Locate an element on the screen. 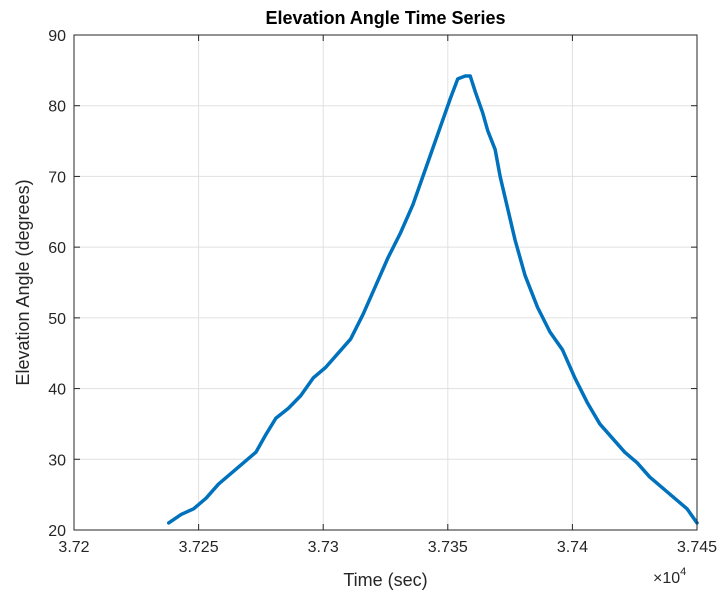 Image resolution: width=724 pixels, height=597 pixels. y-tick-label: 40 is located at coordinates (57, 390).